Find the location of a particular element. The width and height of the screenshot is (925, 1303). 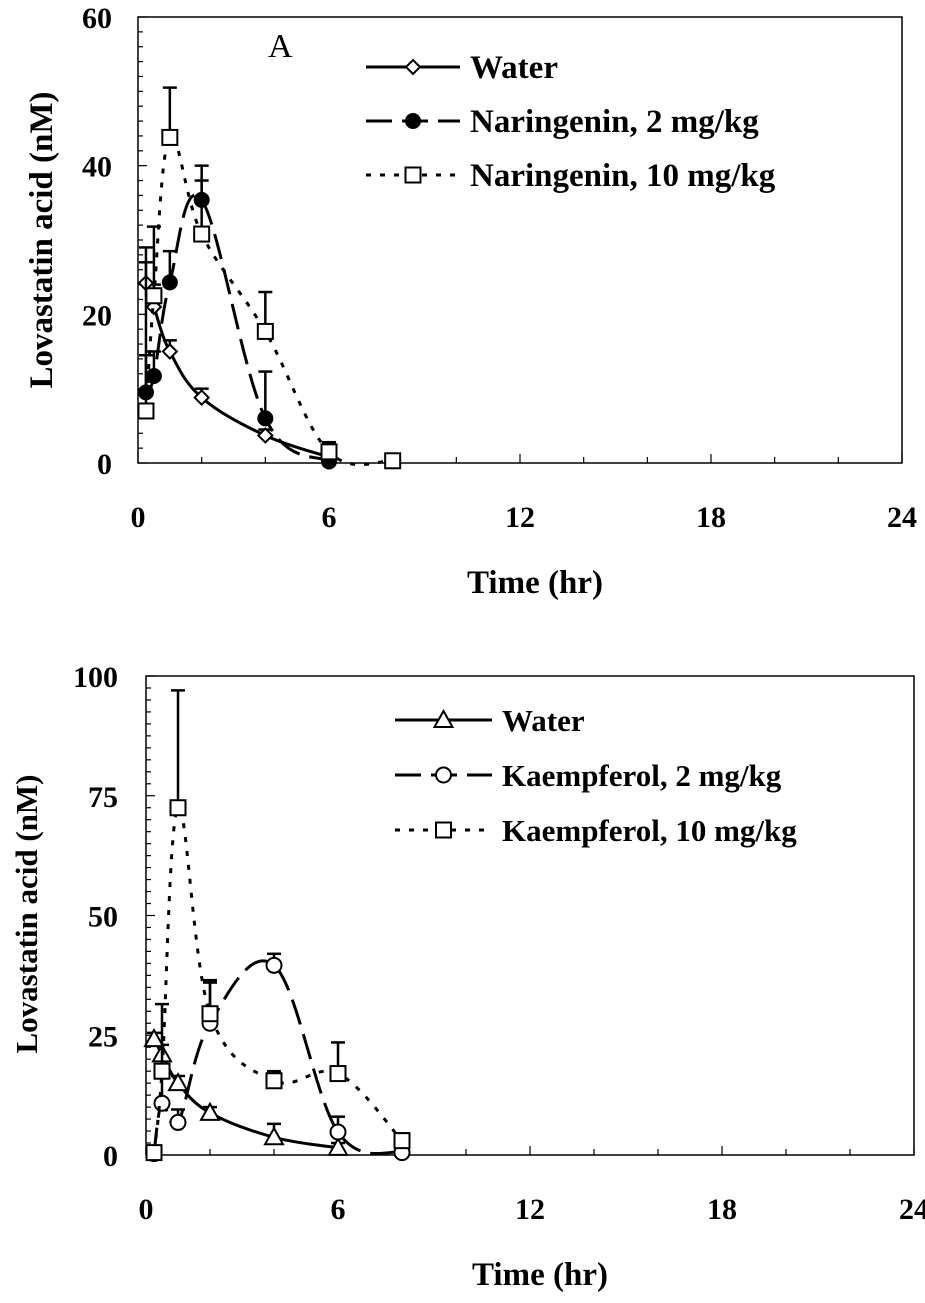

y-tick-label: 75 is located at coordinates (103, 797).